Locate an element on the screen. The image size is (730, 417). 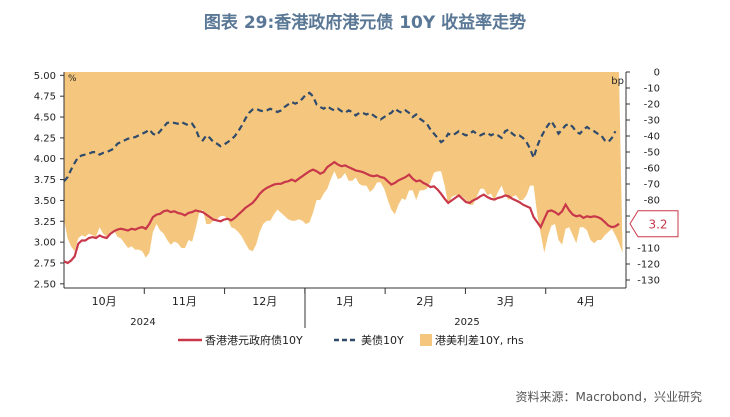
right-tick-label: -10 is located at coordinates (652, 89).